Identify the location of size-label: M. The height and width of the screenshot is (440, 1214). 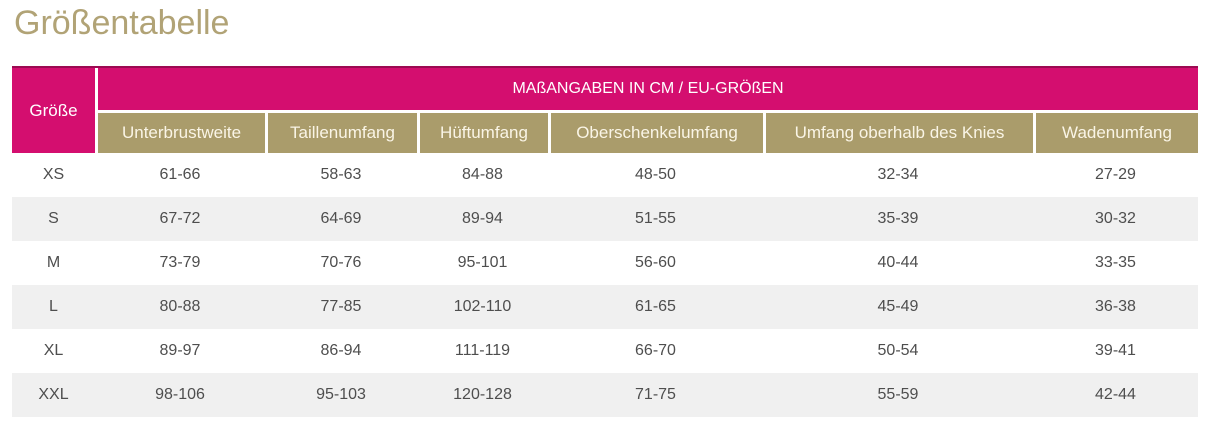
(53, 262).